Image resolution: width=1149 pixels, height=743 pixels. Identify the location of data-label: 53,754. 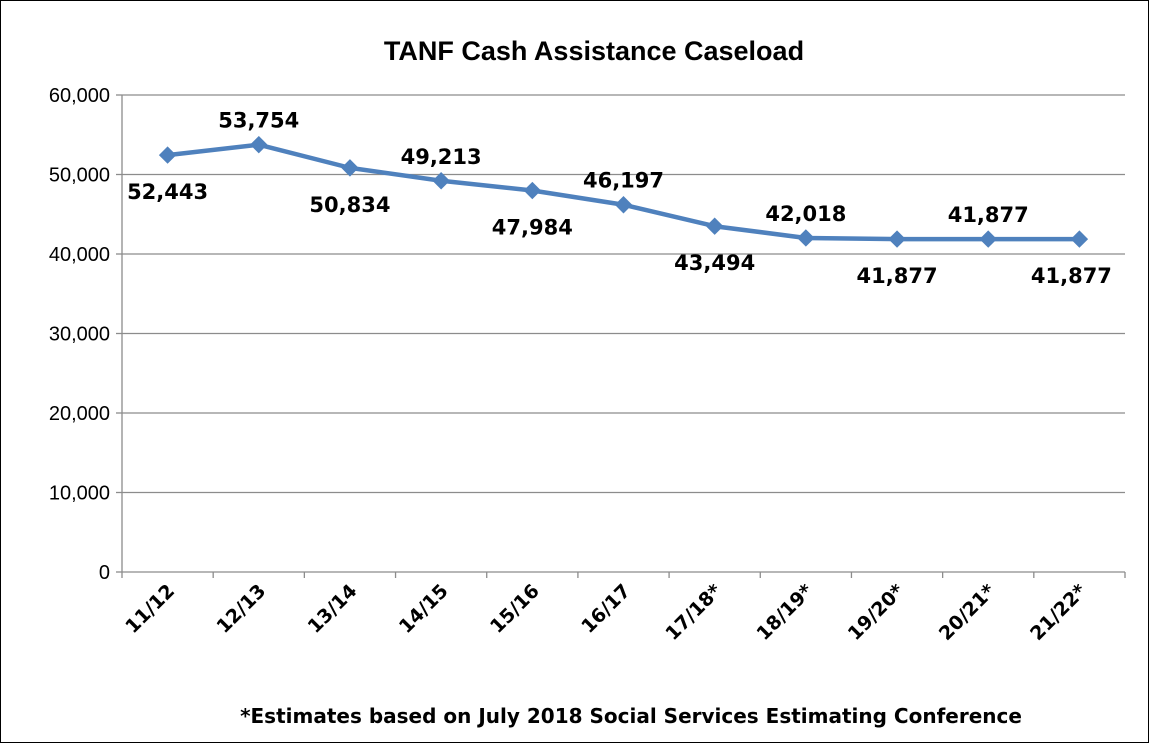
(258, 121).